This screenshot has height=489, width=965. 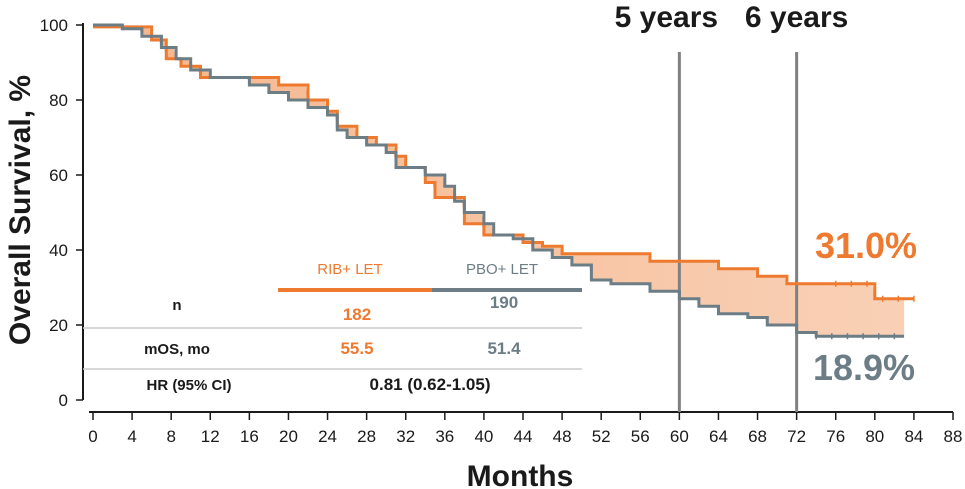 What do you see at coordinates (835, 436) in the screenshot?
I see `x-tick-label: 76` at bounding box center [835, 436].